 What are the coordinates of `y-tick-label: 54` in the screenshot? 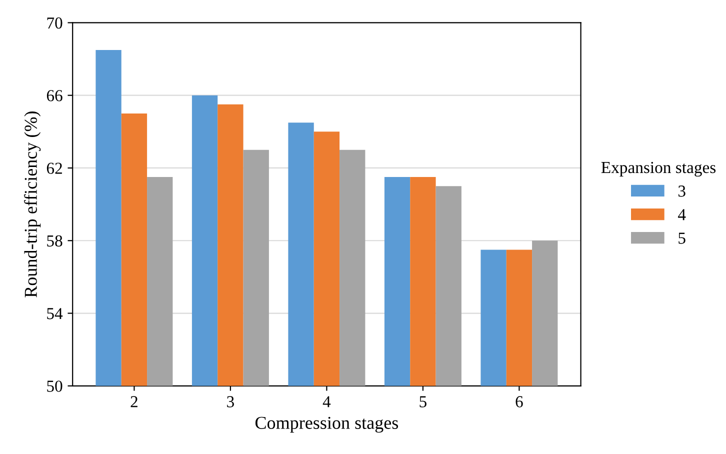 It's located at (55, 314).